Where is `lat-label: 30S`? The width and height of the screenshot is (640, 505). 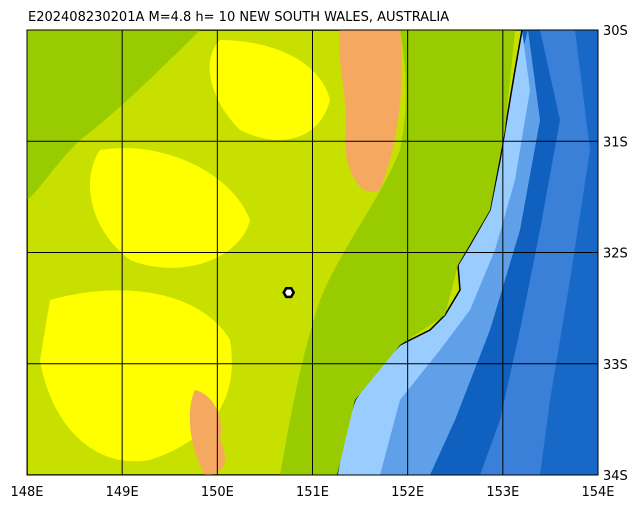
lat-label: 30S is located at coordinates (615, 31).